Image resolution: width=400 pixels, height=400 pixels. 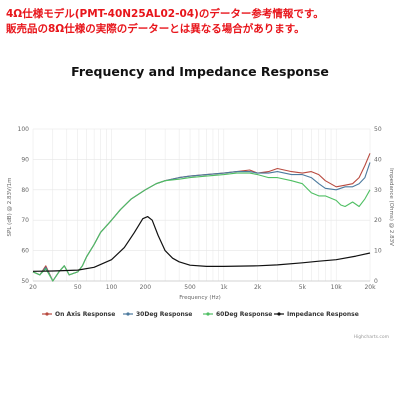 I want to click on legend-label: 30Deg Response, so click(x=164, y=314).